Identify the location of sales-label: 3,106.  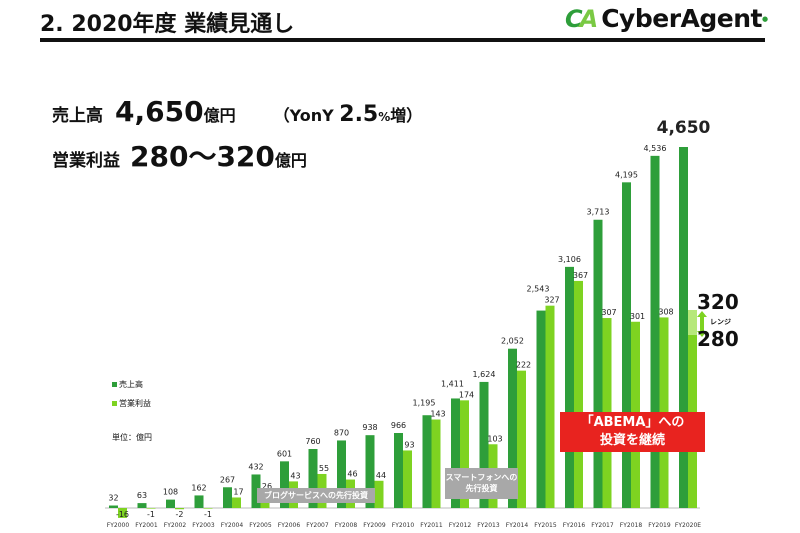
(569, 259).